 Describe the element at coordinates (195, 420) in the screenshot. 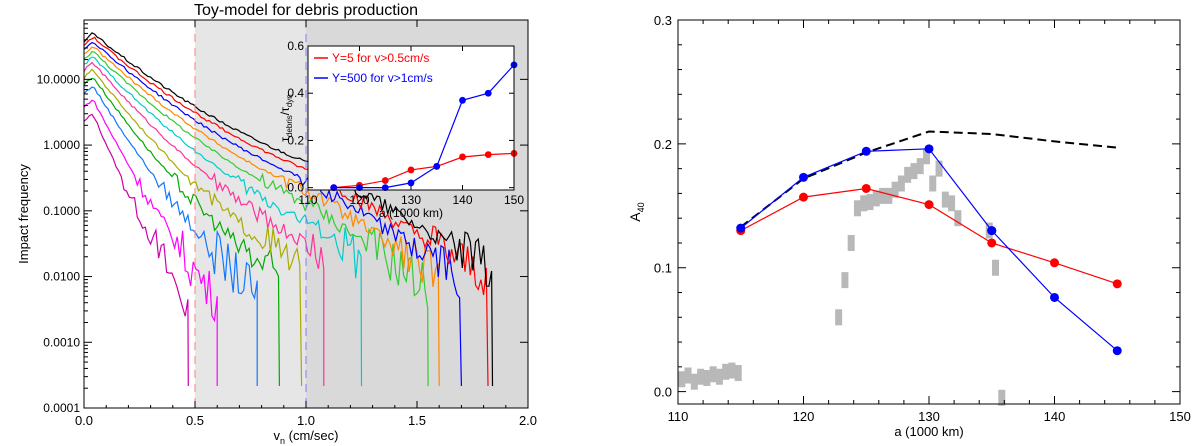

I see `x-tick-label: 0.5` at that location.